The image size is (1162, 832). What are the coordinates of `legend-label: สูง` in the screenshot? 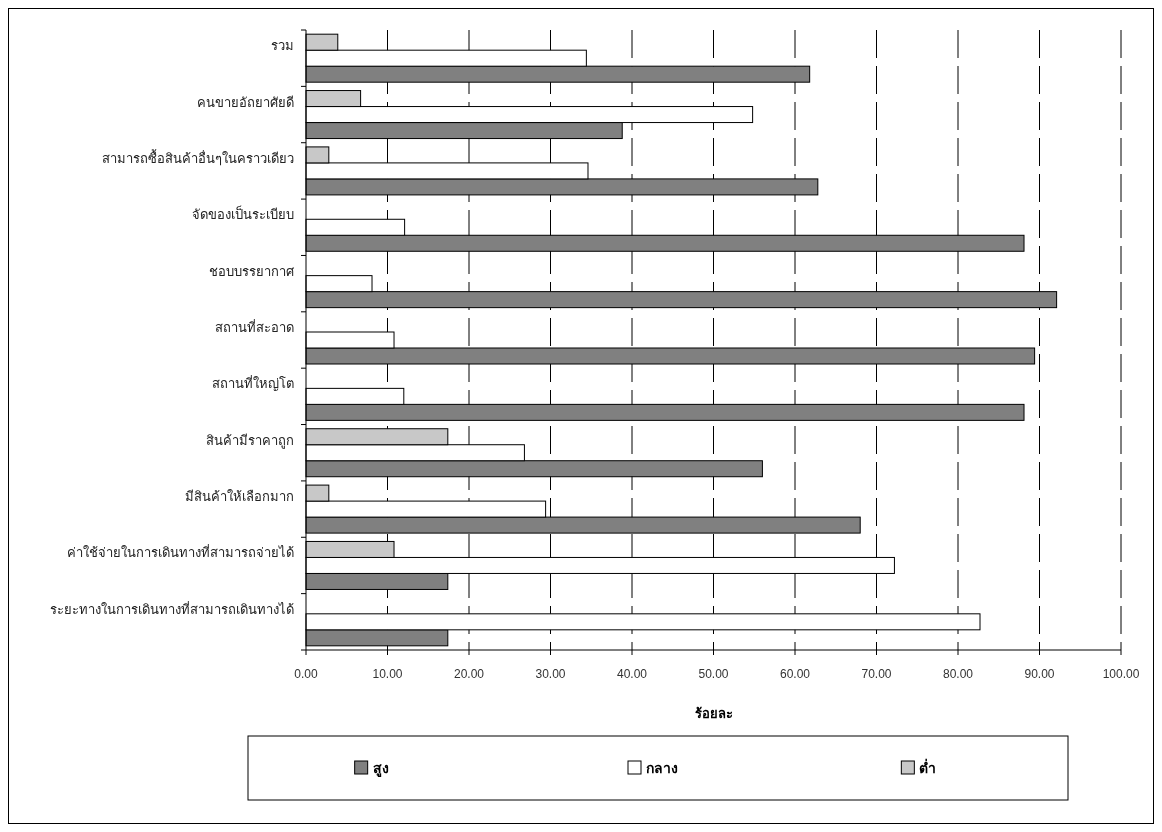 It's located at (380, 768).